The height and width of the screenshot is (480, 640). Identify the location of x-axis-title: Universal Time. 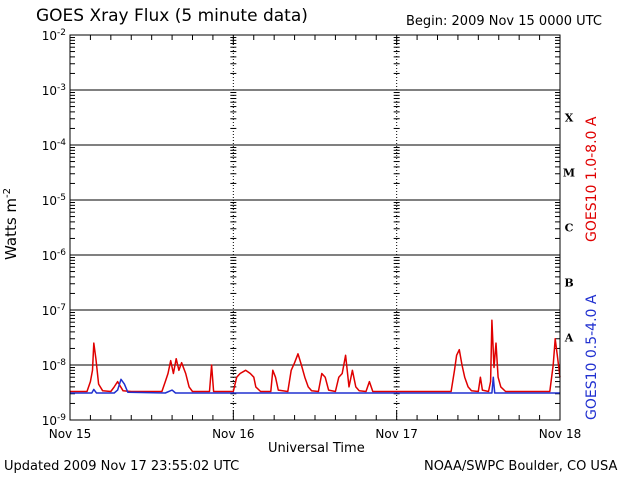
(316, 448).